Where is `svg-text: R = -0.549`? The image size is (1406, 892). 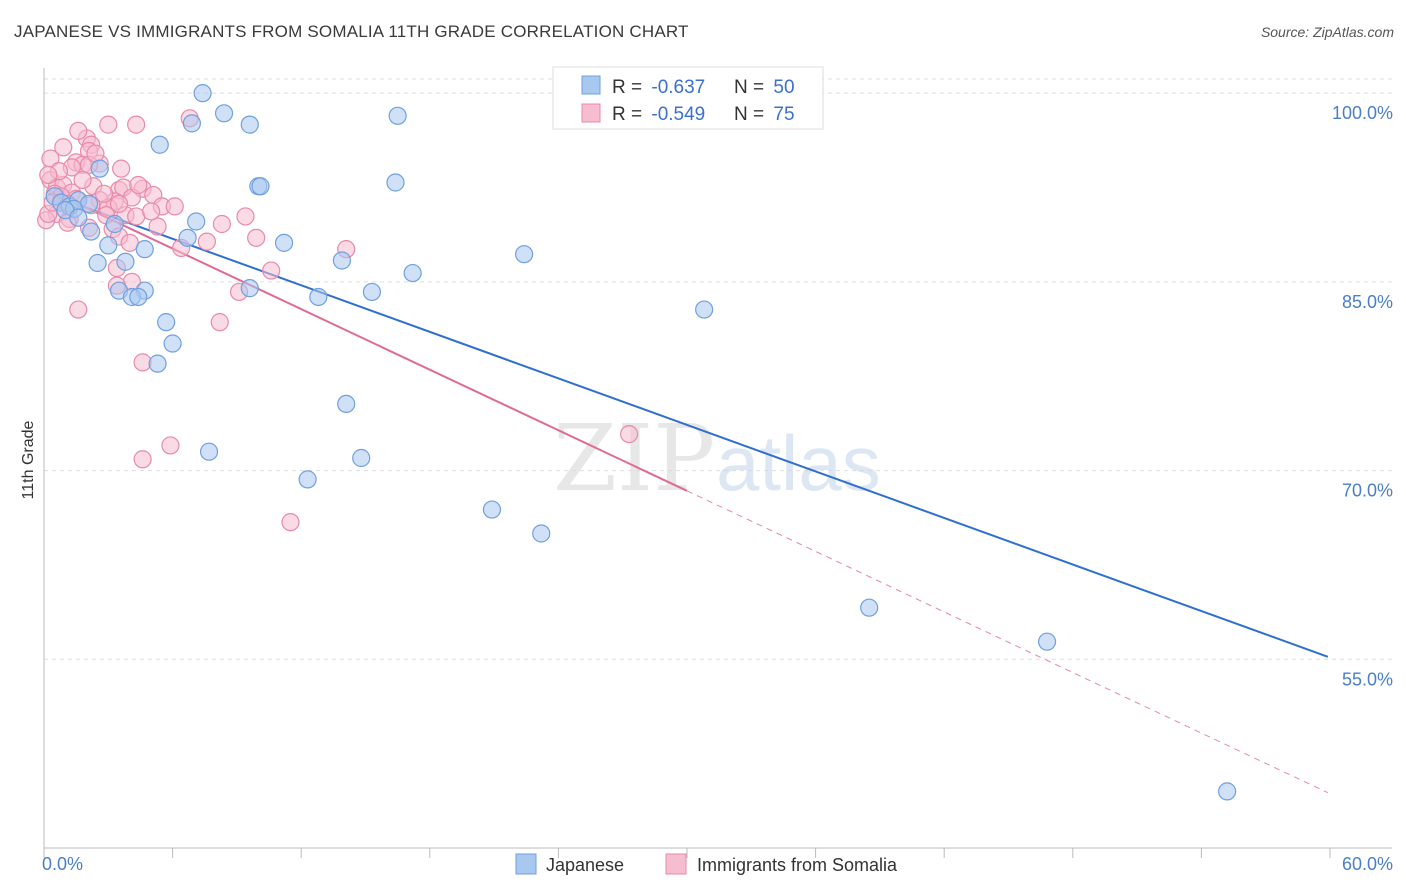 svg-text: R = -0.549 is located at coordinates (658, 114).